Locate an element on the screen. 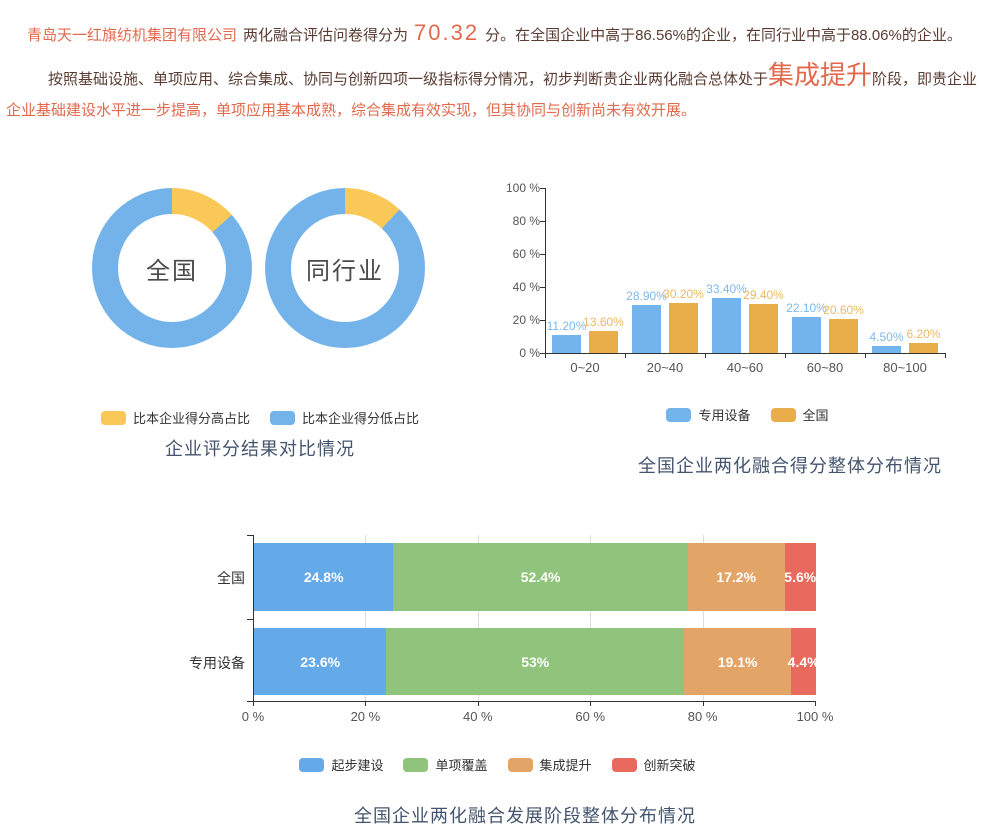 The image size is (995, 829). legend-item-比本企业得分高占比: 比本企业得分高占比 is located at coordinates (175, 417).